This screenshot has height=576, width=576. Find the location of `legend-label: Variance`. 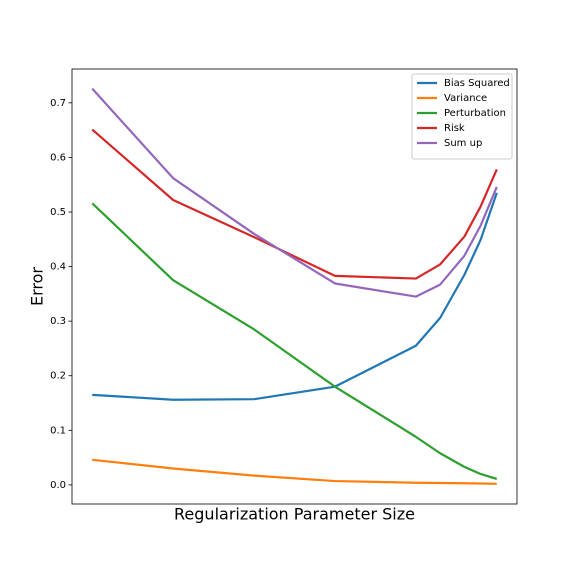

legend-label: Variance is located at coordinates (465, 98).